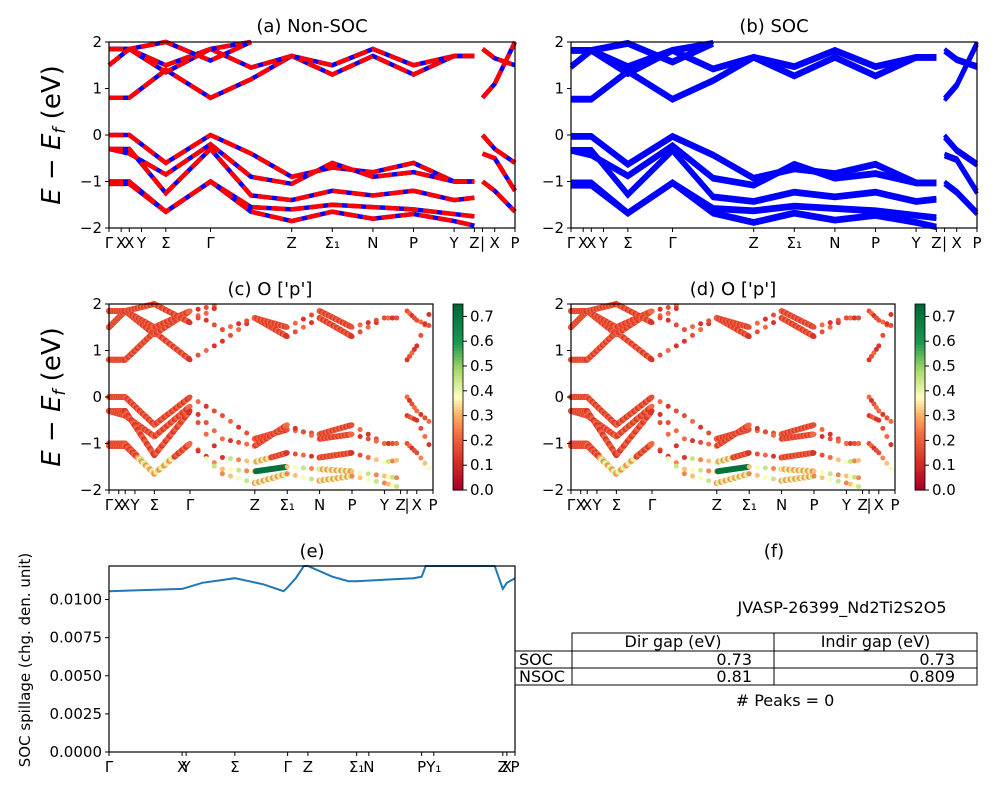  I want to click on colorbar-tick-label: 0.1, so click(482, 465).